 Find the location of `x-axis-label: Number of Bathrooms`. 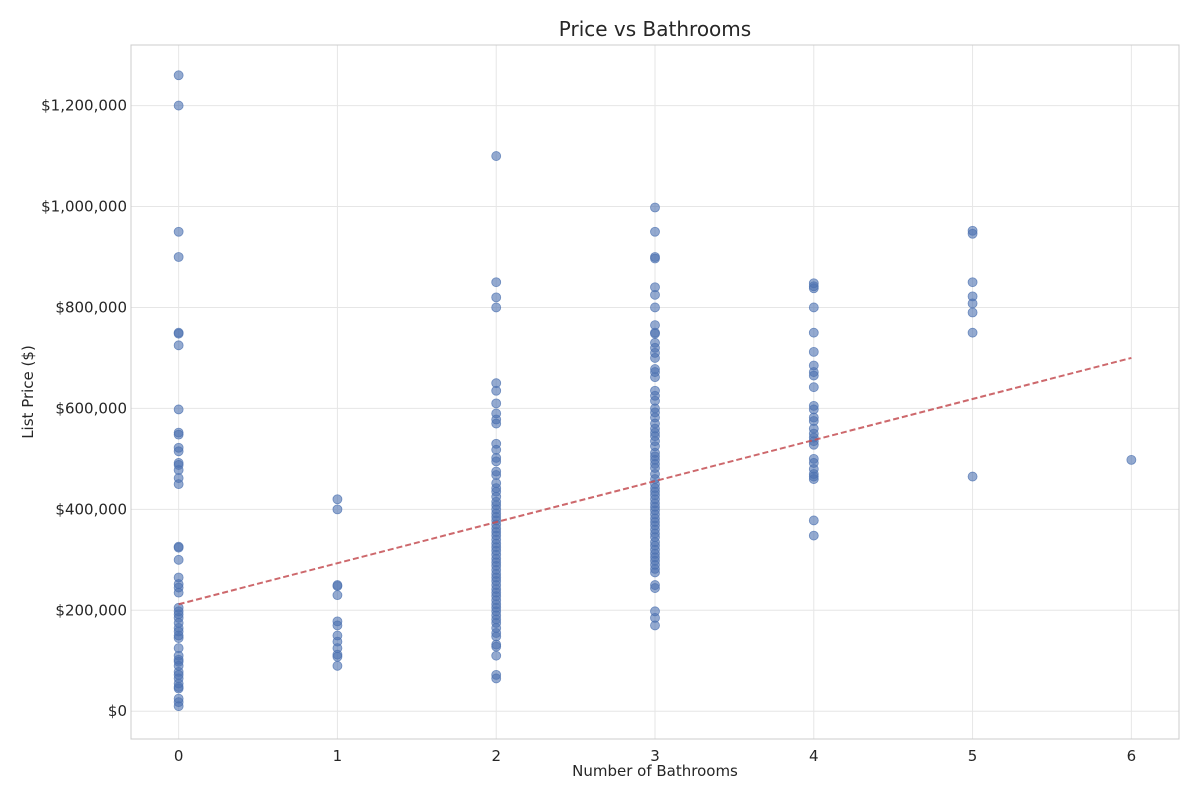

x-axis-label: Number of Bathrooms is located at coordinates (655, 771).